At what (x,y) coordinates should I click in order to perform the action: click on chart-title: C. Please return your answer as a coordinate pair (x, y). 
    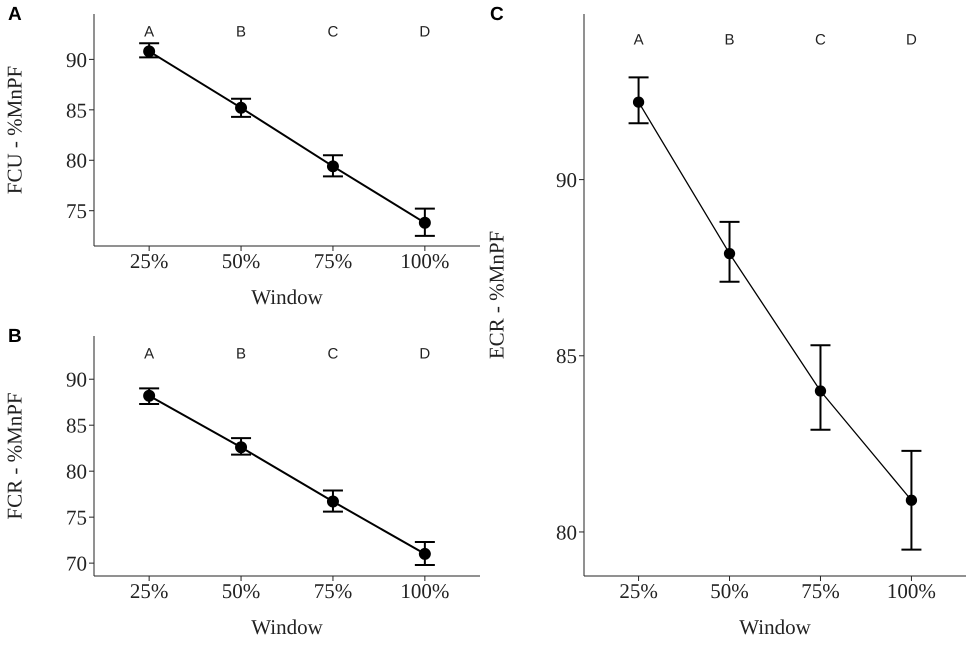
    Looking at the image, I should click on (497, 15).